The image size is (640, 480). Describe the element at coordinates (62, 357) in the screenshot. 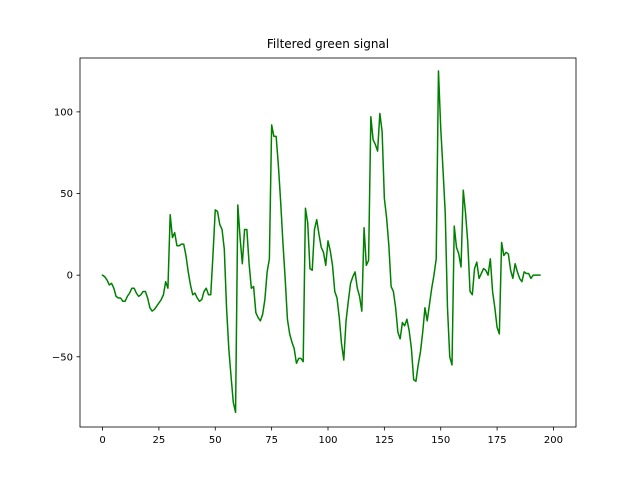

I see `y-tick-label: −50` at that location.